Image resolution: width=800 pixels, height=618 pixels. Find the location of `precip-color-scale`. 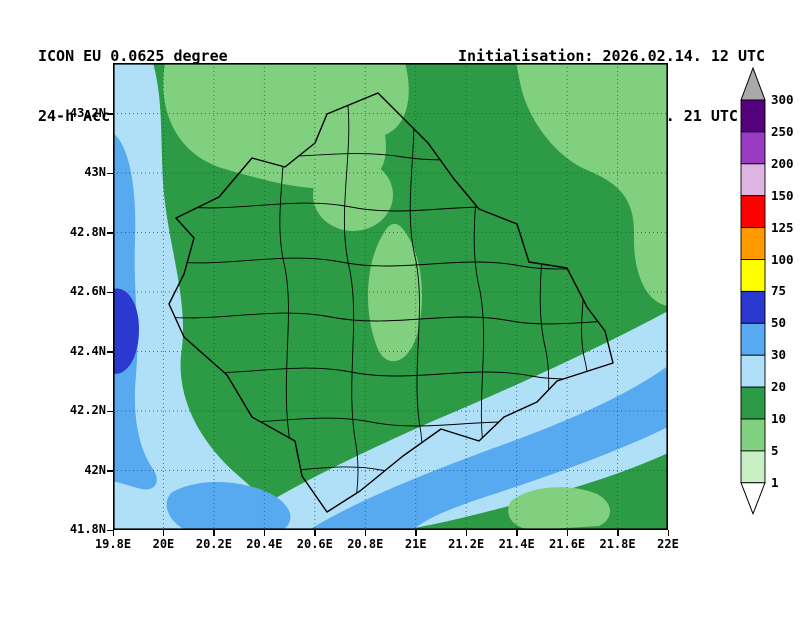

precip-color-scale is located at coordinates (753, 291).